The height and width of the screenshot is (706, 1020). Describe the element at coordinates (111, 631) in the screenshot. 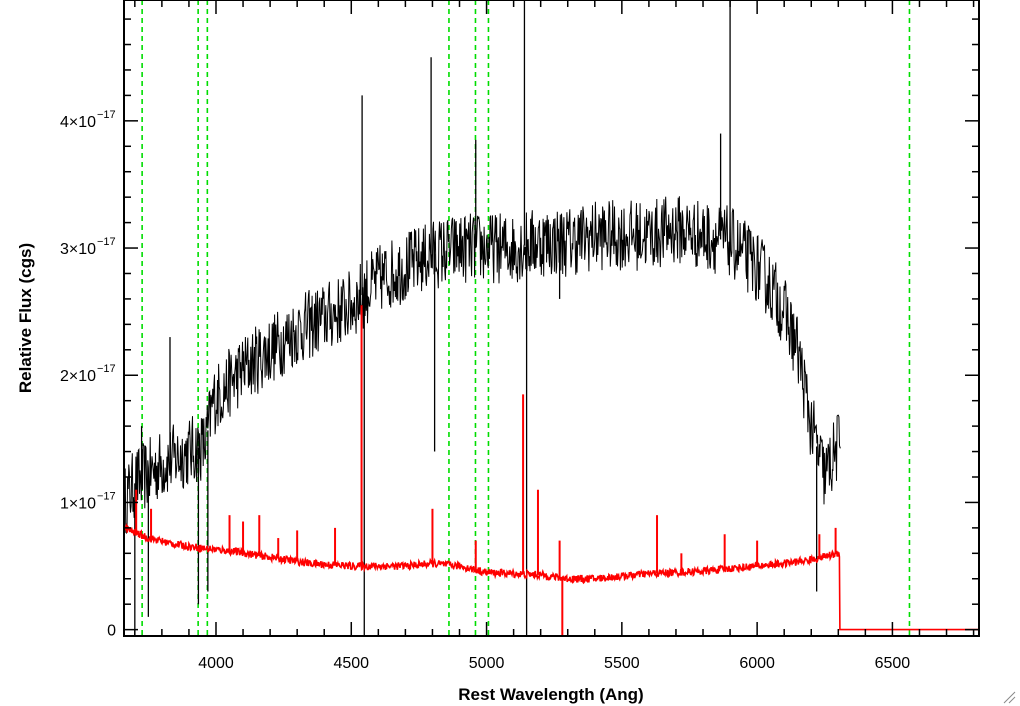

I see `y-tick-label: 0` at that location.